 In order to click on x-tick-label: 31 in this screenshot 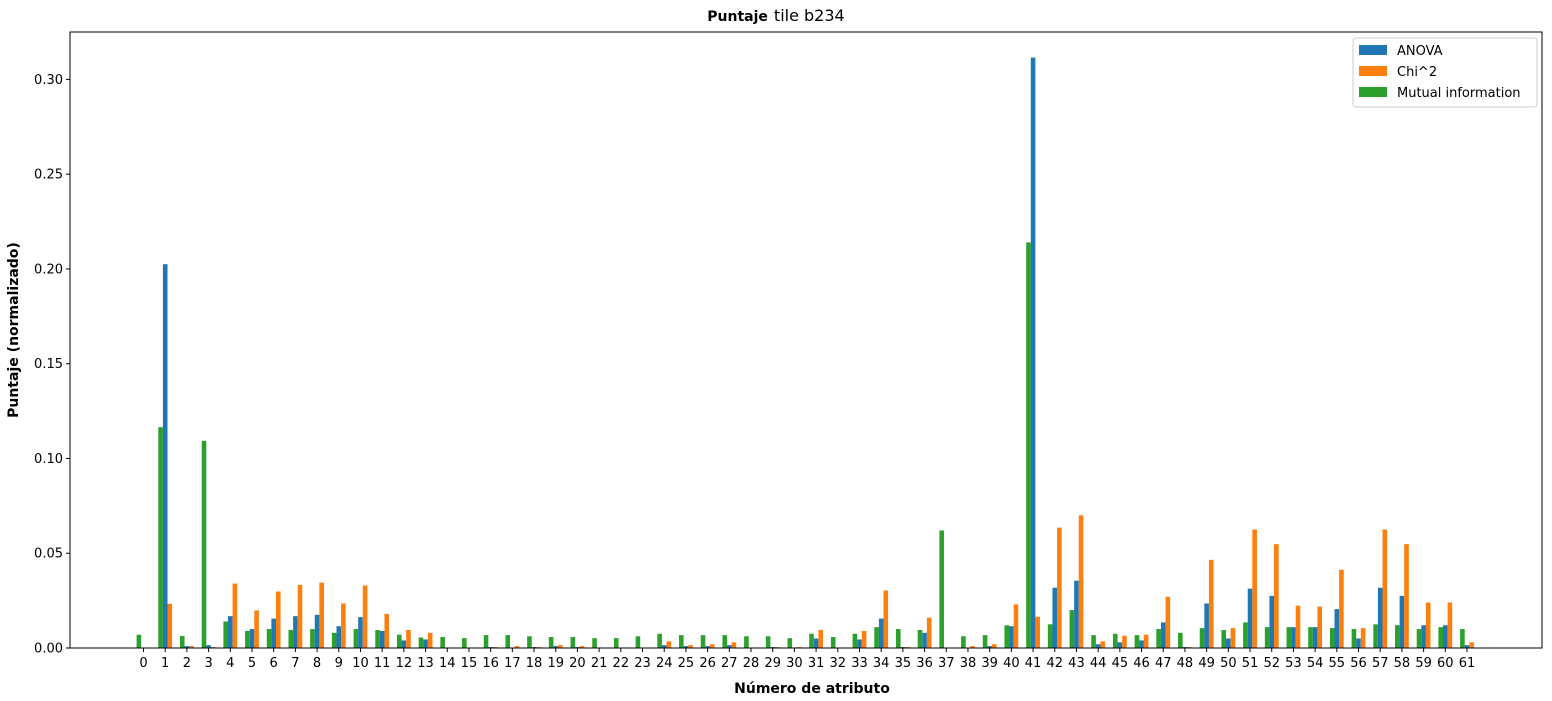, I will do `click(816, 663)`.